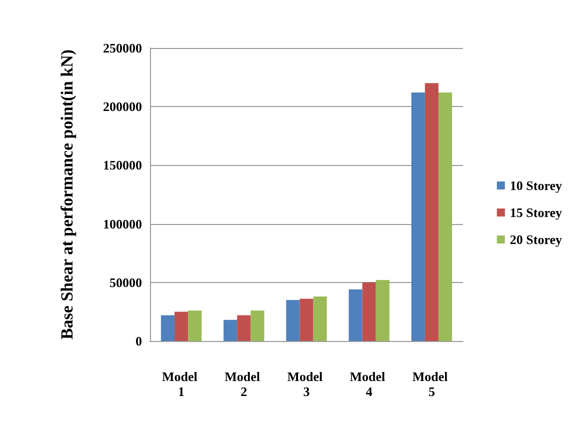 This screenshot has width=571, height=425. Describe the element at coordinates (536, 212) in the screenshot. I see `legend-label: 15 Storey` at that location.